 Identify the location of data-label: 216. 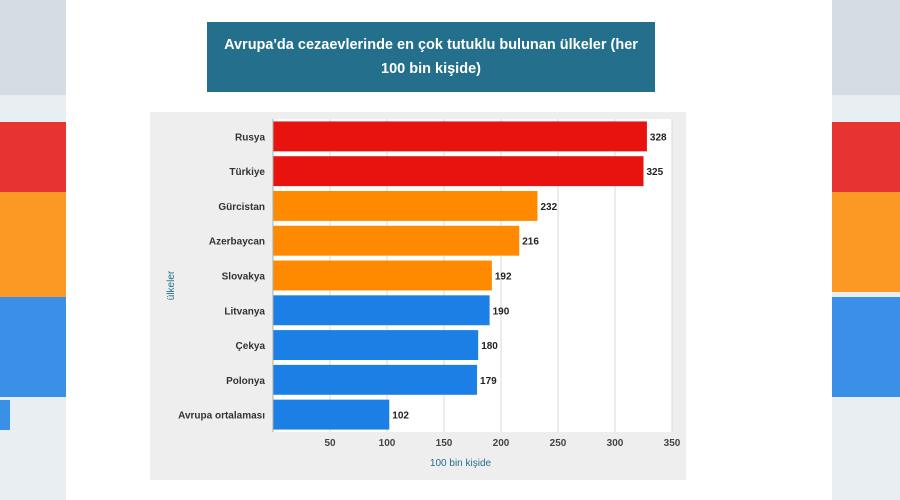
(530, 242).